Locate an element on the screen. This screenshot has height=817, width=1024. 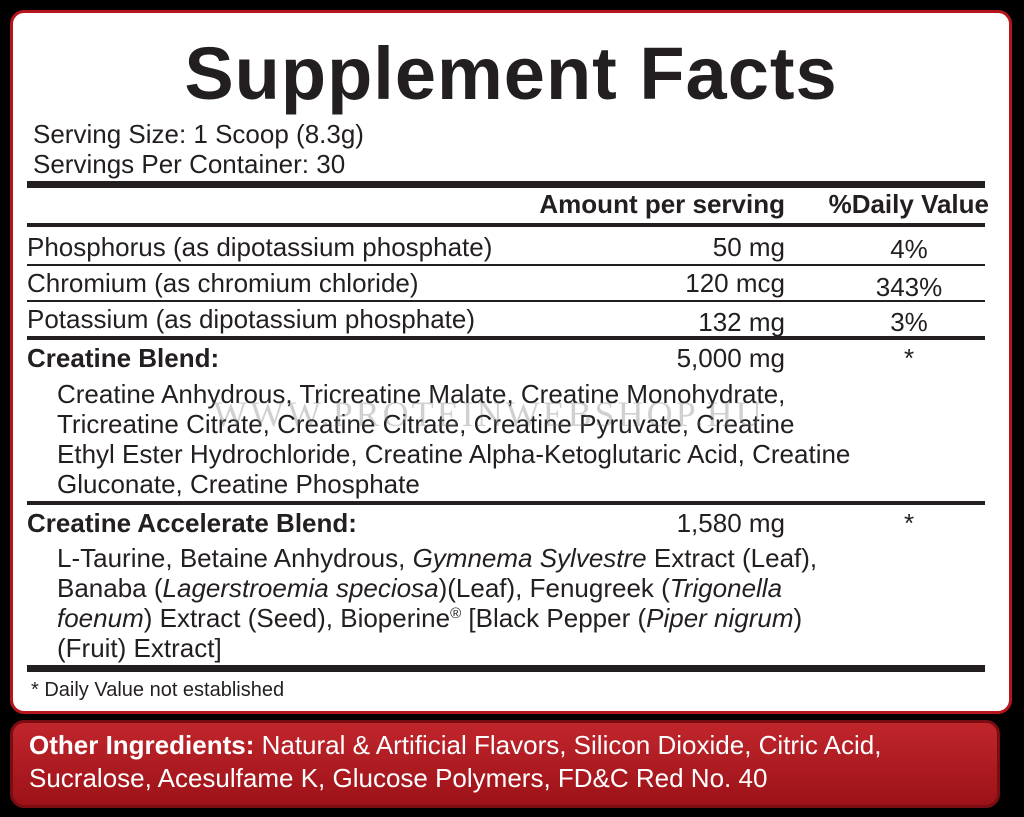
other-label: Other Ingredients: is located at coordinates (142, 745).